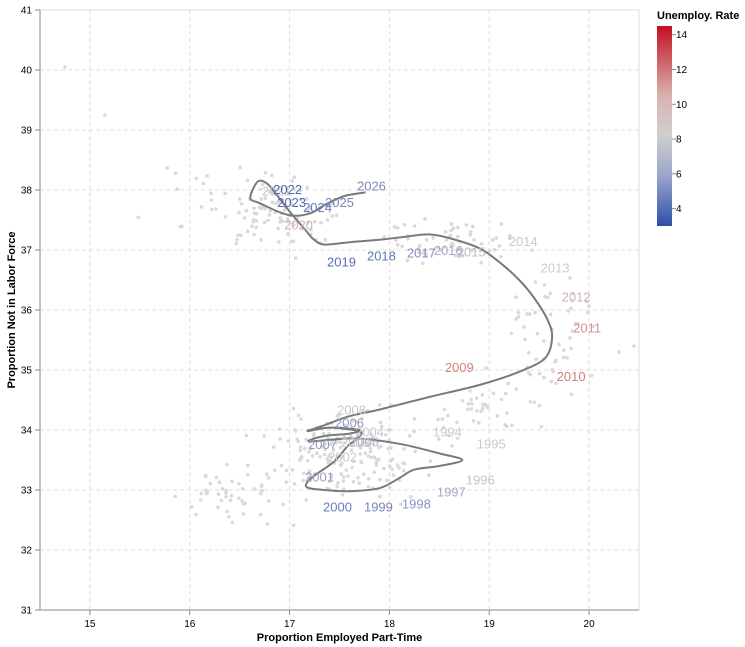 Image resolution: width=745 pixels, height=647 pixels. I want to click on legend-gradient, so click(664, 126).